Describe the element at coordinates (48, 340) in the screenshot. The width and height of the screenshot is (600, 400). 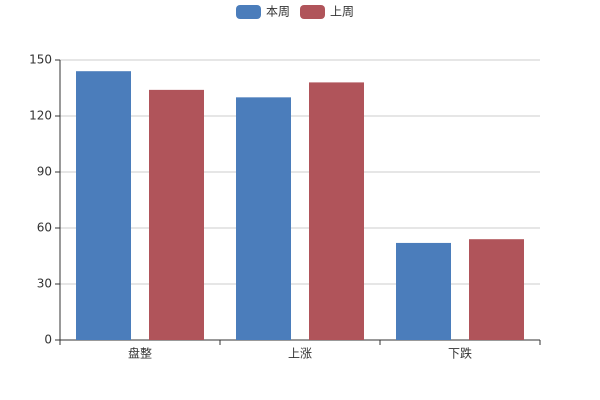
I see `y-tick-label: 0` at that location.